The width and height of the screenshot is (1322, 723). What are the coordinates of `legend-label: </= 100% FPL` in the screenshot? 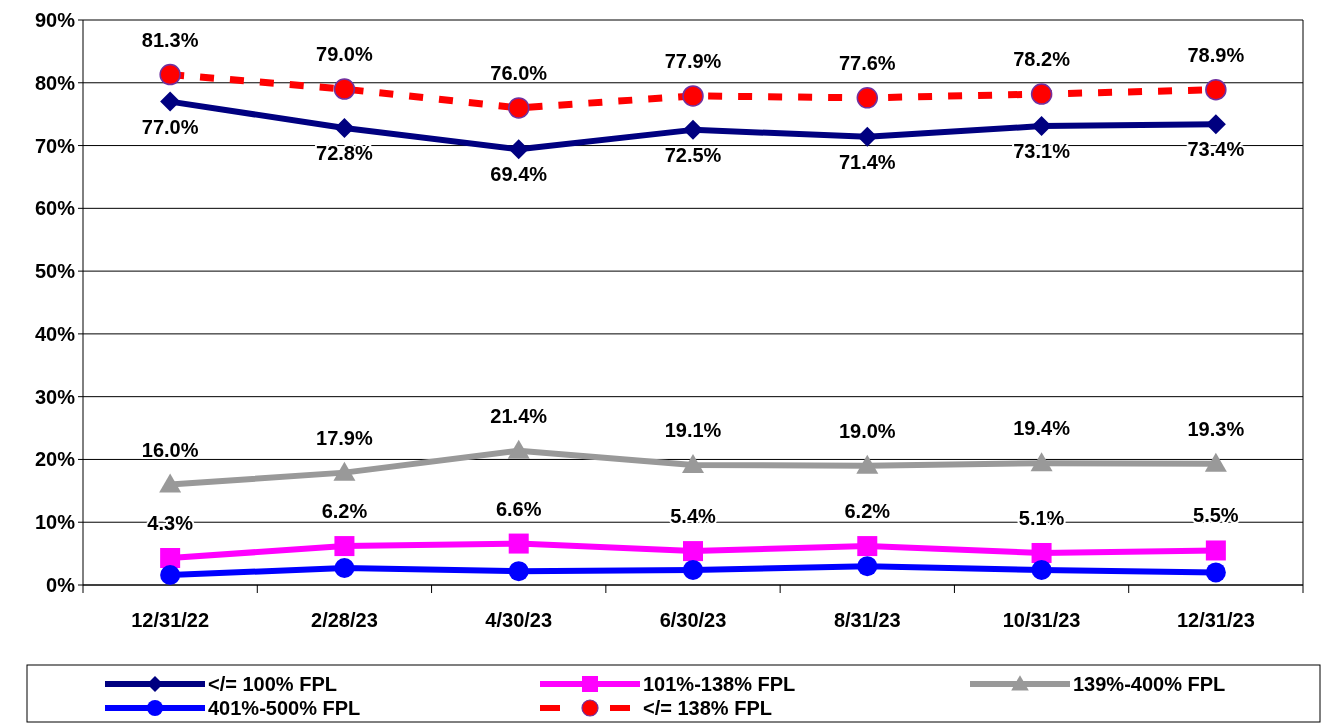 It's located at (272, 684).